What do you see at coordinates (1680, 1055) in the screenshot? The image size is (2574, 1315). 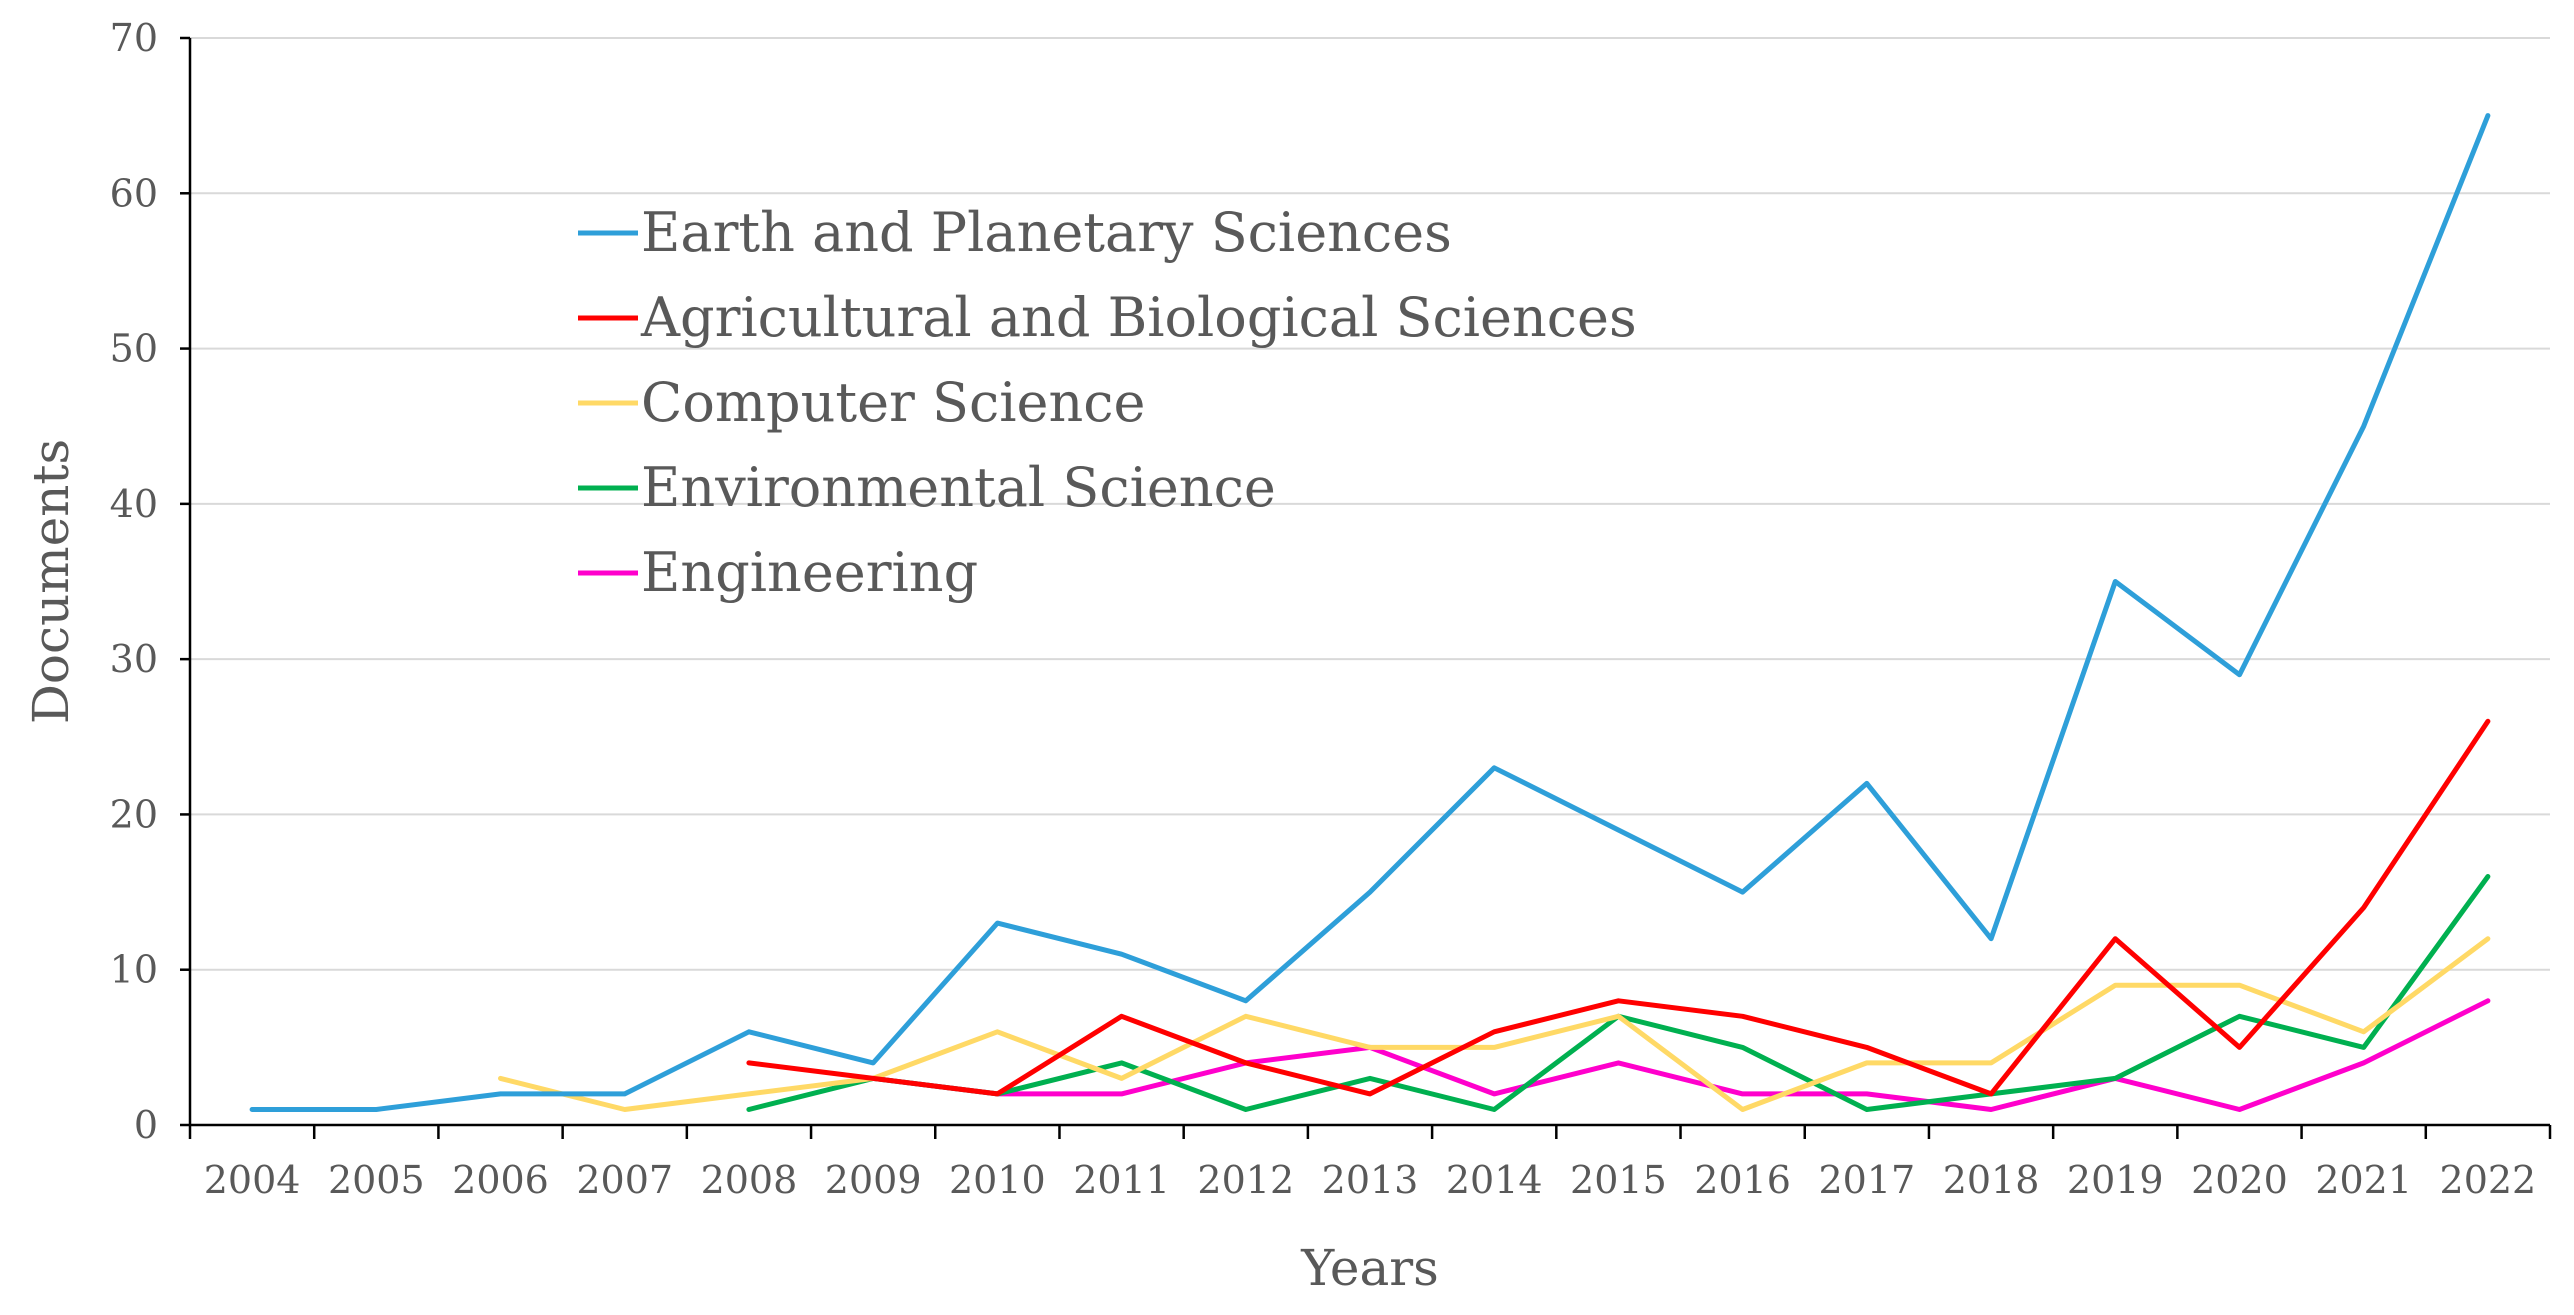 I see `series-line-engineering` at bounding box center [1680, 1055].